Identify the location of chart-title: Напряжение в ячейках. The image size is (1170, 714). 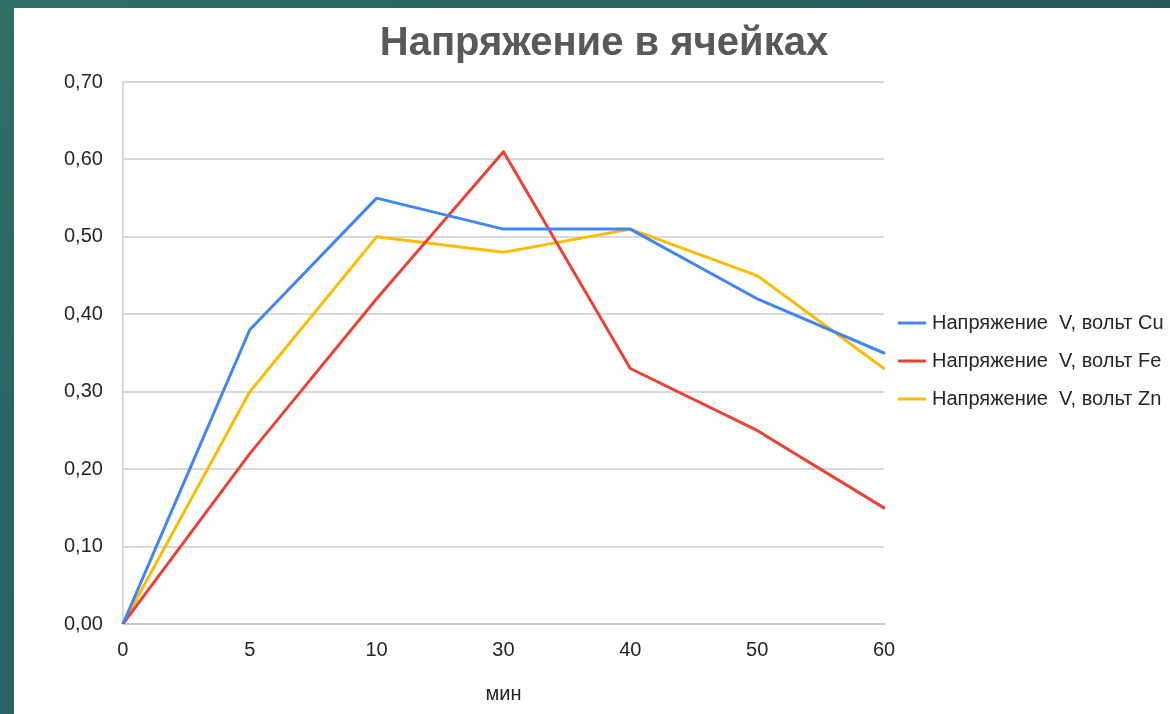
(604, 41).